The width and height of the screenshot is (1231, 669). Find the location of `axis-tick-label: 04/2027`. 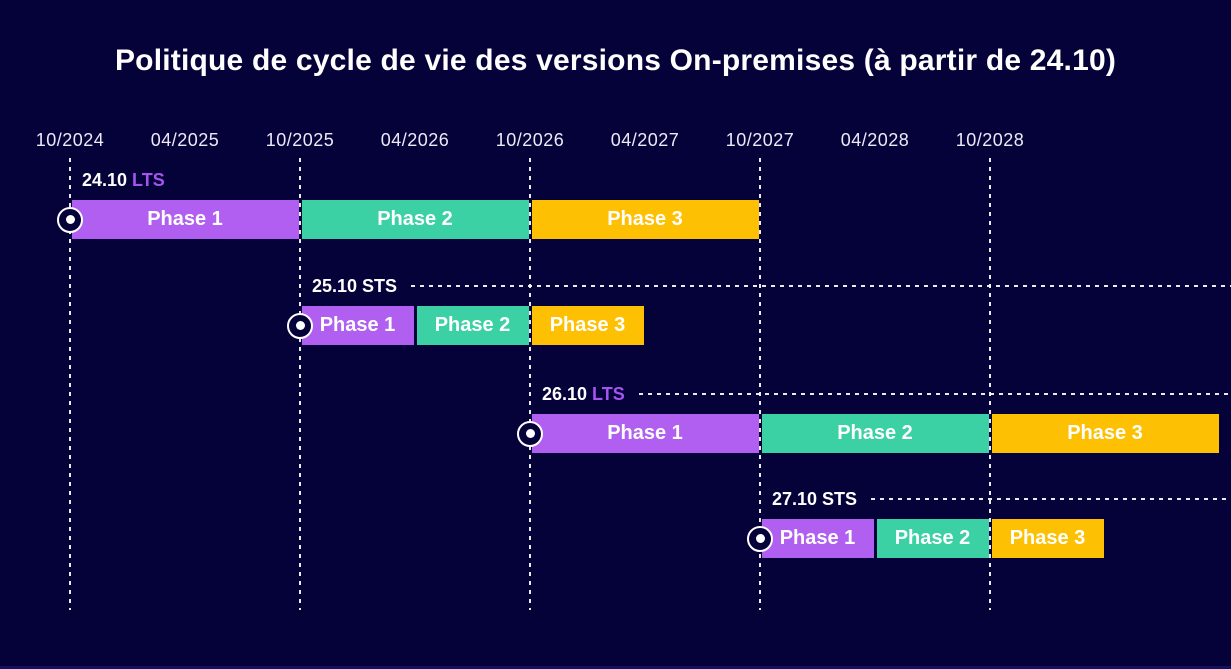

axis-tick-label: 04/2027 is located at coordinates (645, 140).